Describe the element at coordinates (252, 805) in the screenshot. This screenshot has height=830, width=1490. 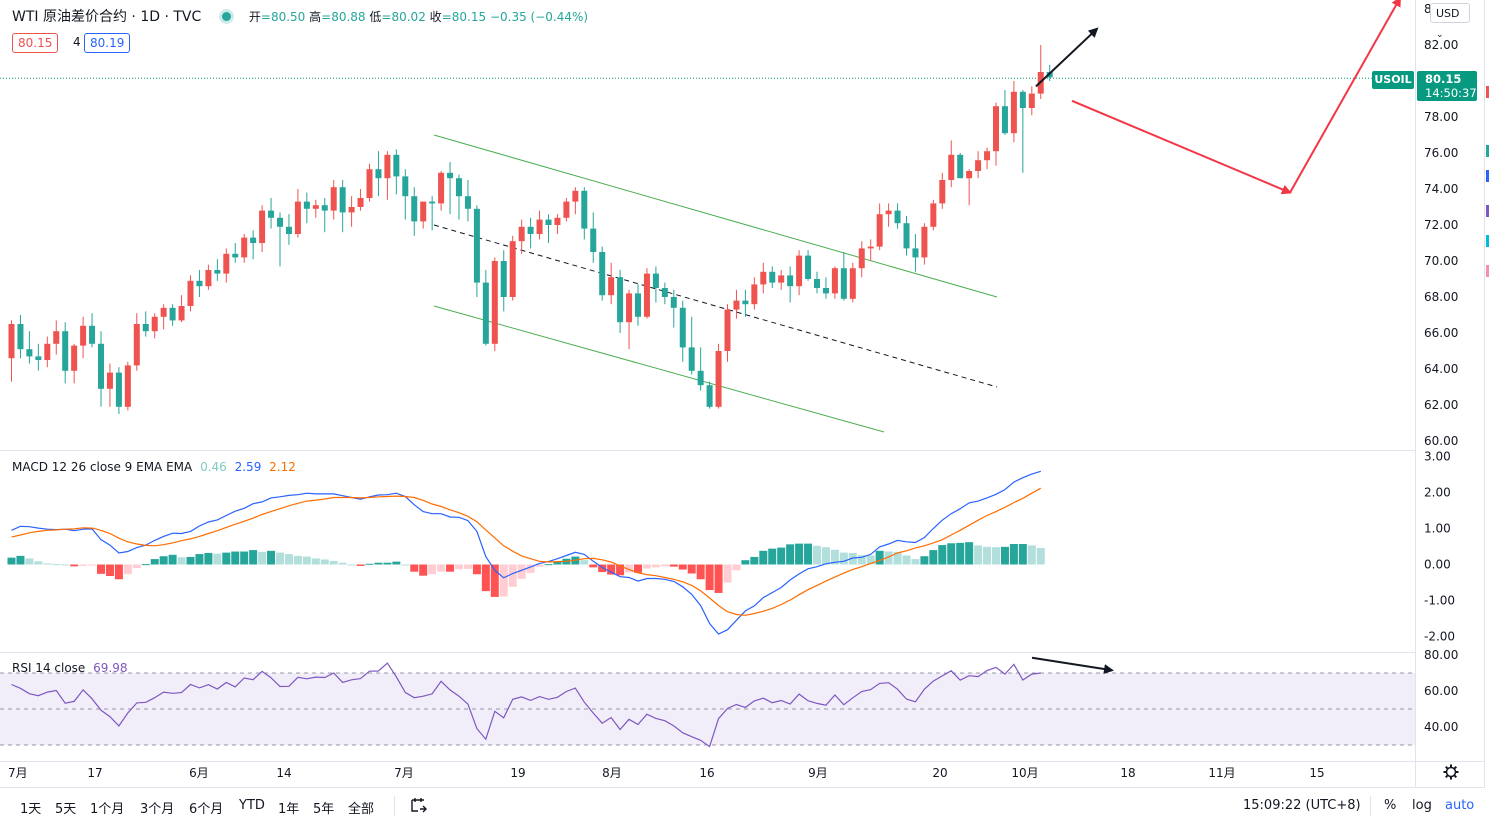
I see `range-ytd-button: YTD` at that location.